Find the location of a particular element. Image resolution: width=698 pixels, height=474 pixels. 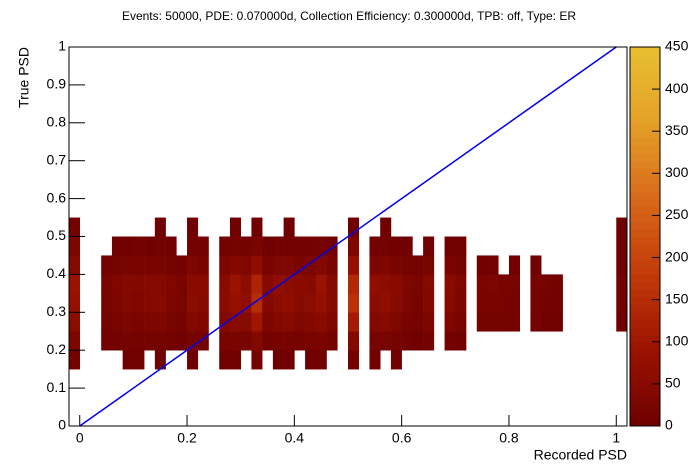

x-tick-label: 0.4 is located at coordinates (295, 438).